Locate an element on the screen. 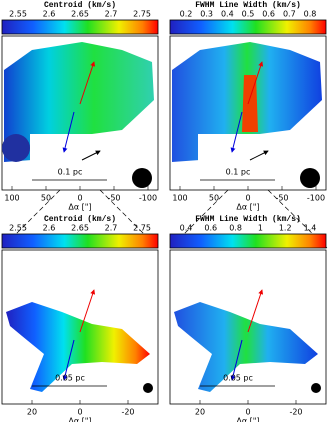  colorbar-tick-label: 1.2 is located at coordinates (285, 228).